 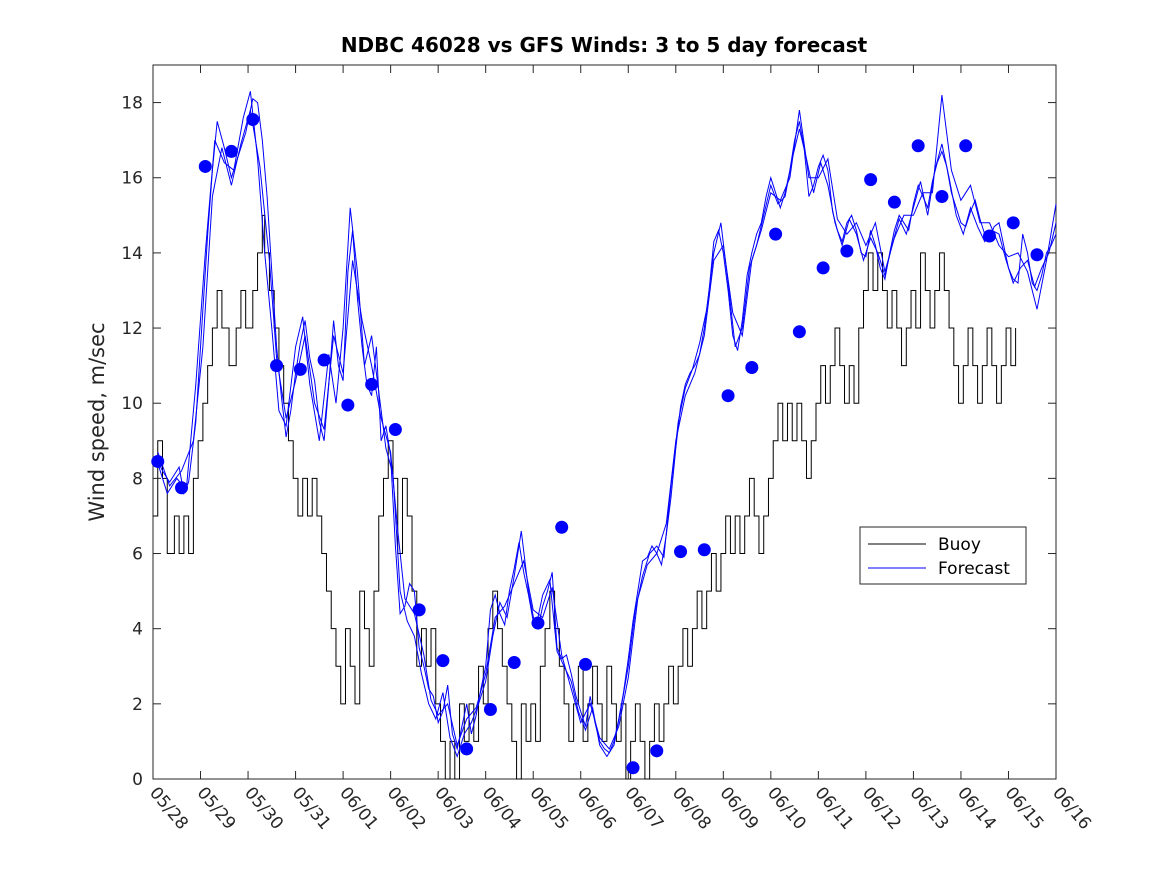 What do you see at coordinates (132, 404) in the screenshot?
I see `y-tick-label: 10` at bounding box center [132, 404].